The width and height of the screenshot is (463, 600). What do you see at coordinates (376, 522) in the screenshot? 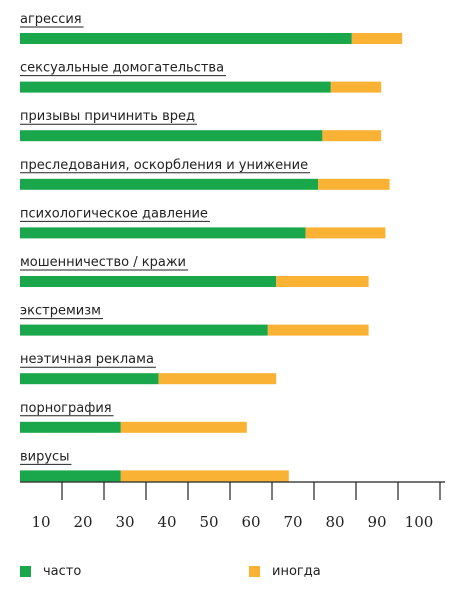
I see `x-tick-label: 90` at bounding box center [376, 522].